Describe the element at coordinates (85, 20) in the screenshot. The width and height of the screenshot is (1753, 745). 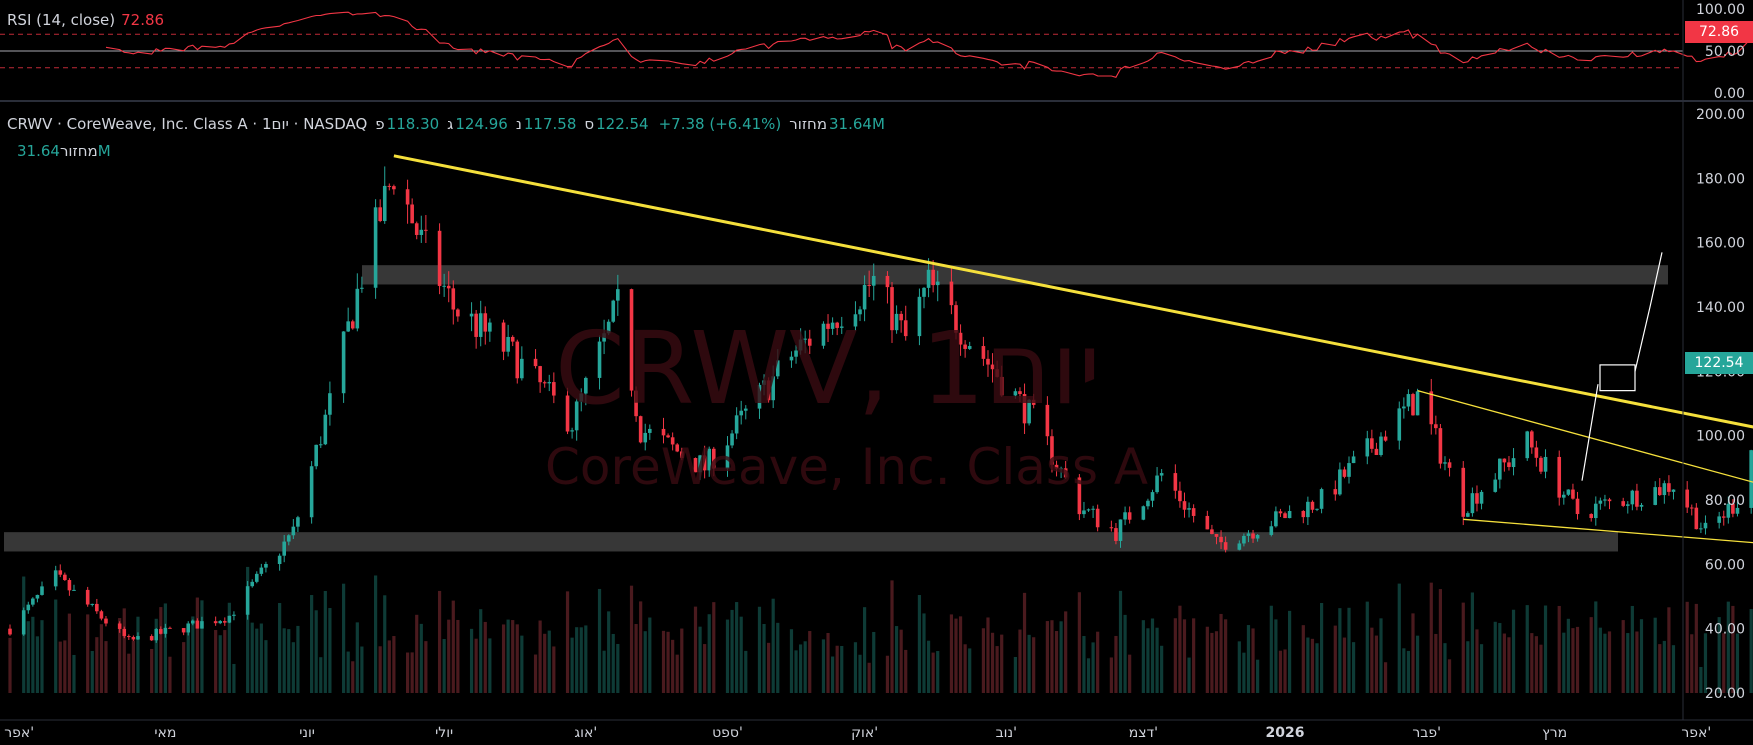
I see `rsi-title: RSI (14, close) 72.86` at that location.